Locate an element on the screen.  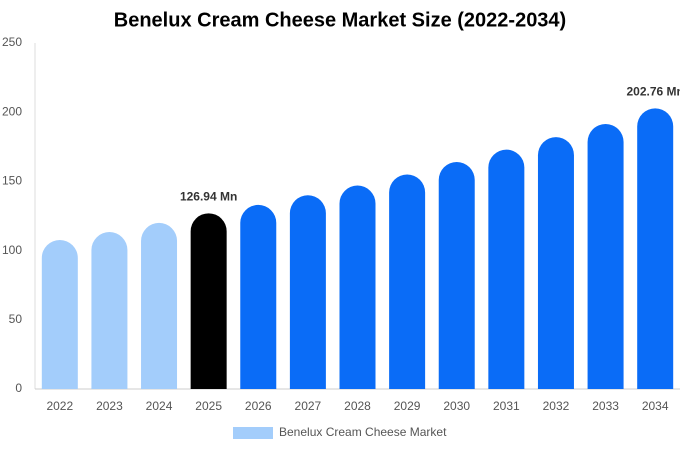
y-tick-label: 150 is located at coordinates (12, 181).